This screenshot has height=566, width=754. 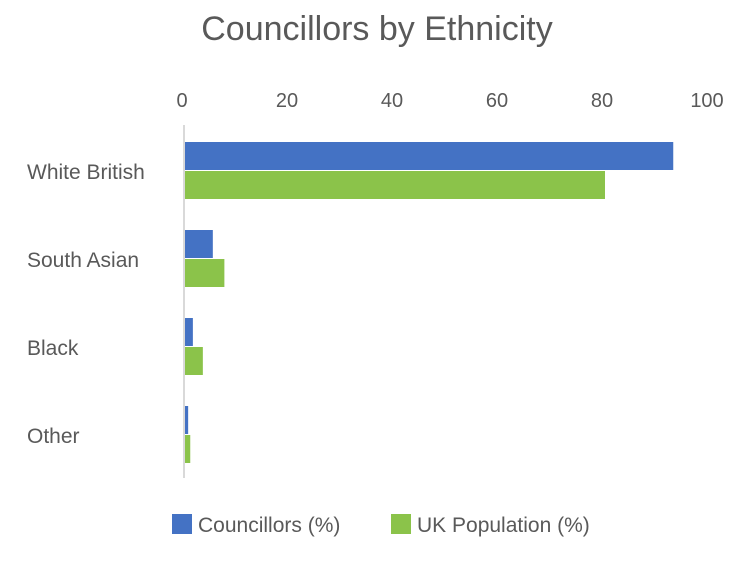 What do you see at coordinates (503, 525) in the screenshot?
I see `legend-label: UK Population (%)` at bounding box center [503, 525].